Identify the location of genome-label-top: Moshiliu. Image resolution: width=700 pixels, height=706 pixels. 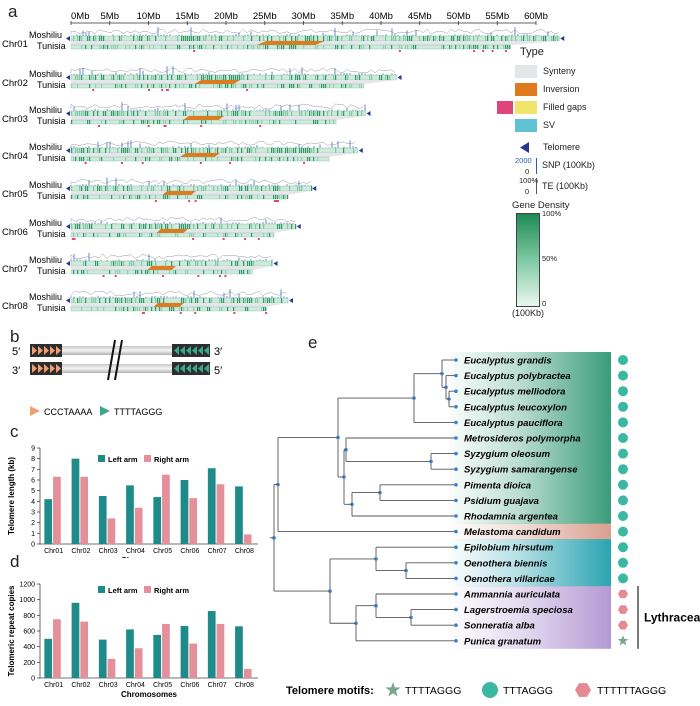
(45, 35).